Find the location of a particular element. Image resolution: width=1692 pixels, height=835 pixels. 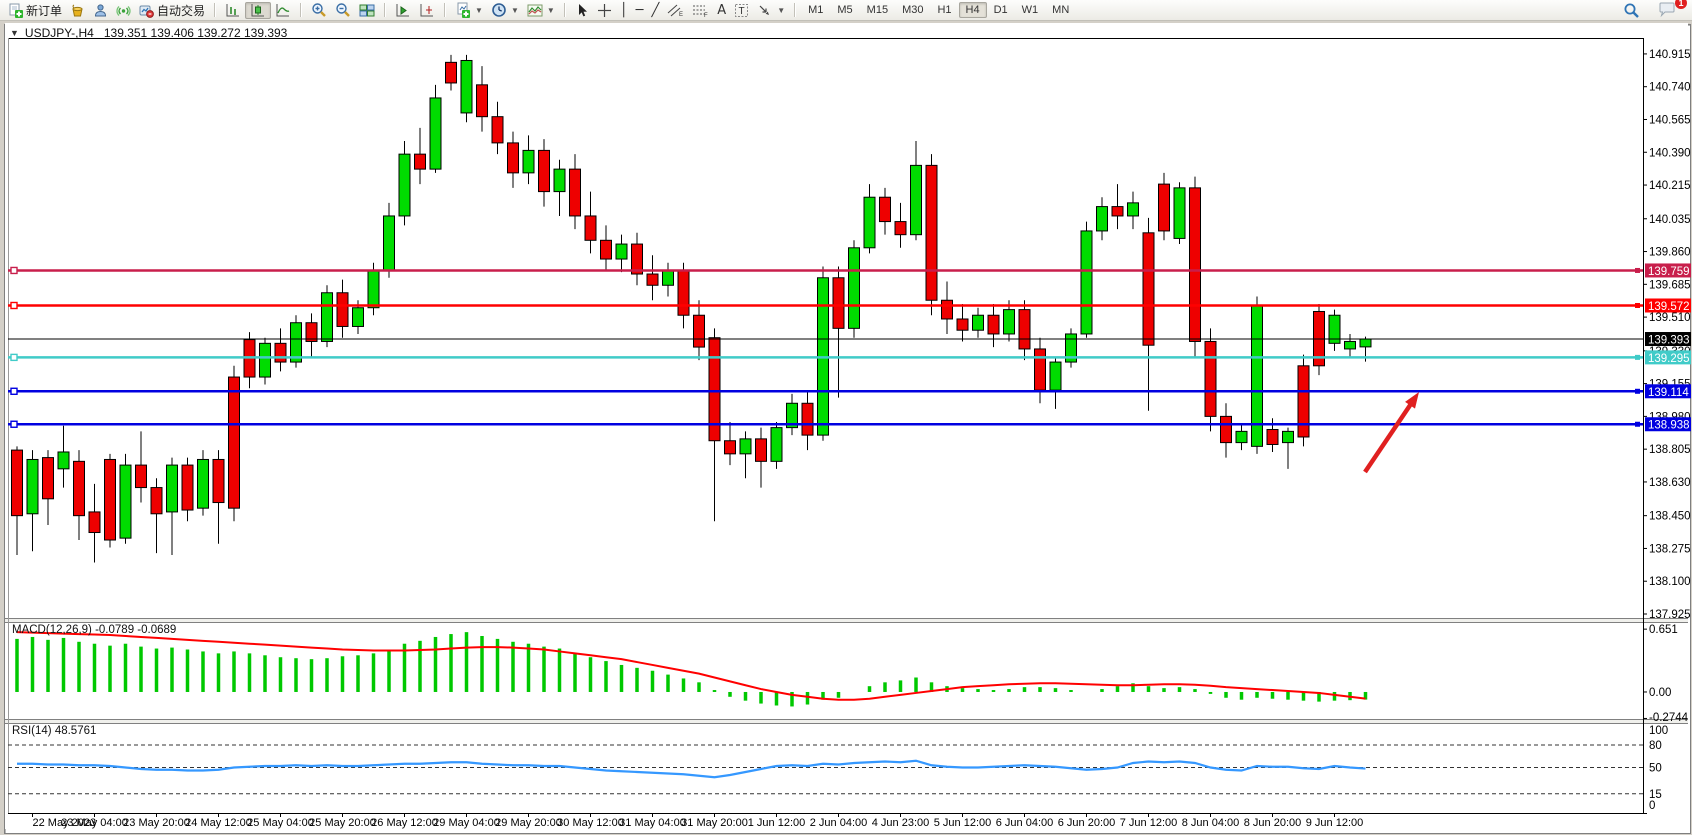

community-profile-button is located at coordinates (100, 10).